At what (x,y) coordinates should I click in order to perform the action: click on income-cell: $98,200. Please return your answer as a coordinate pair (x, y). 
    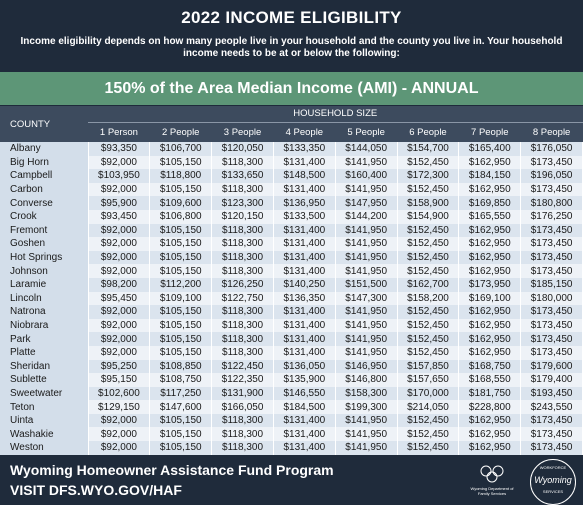
    Looking at the image, I should click on (119, 284).